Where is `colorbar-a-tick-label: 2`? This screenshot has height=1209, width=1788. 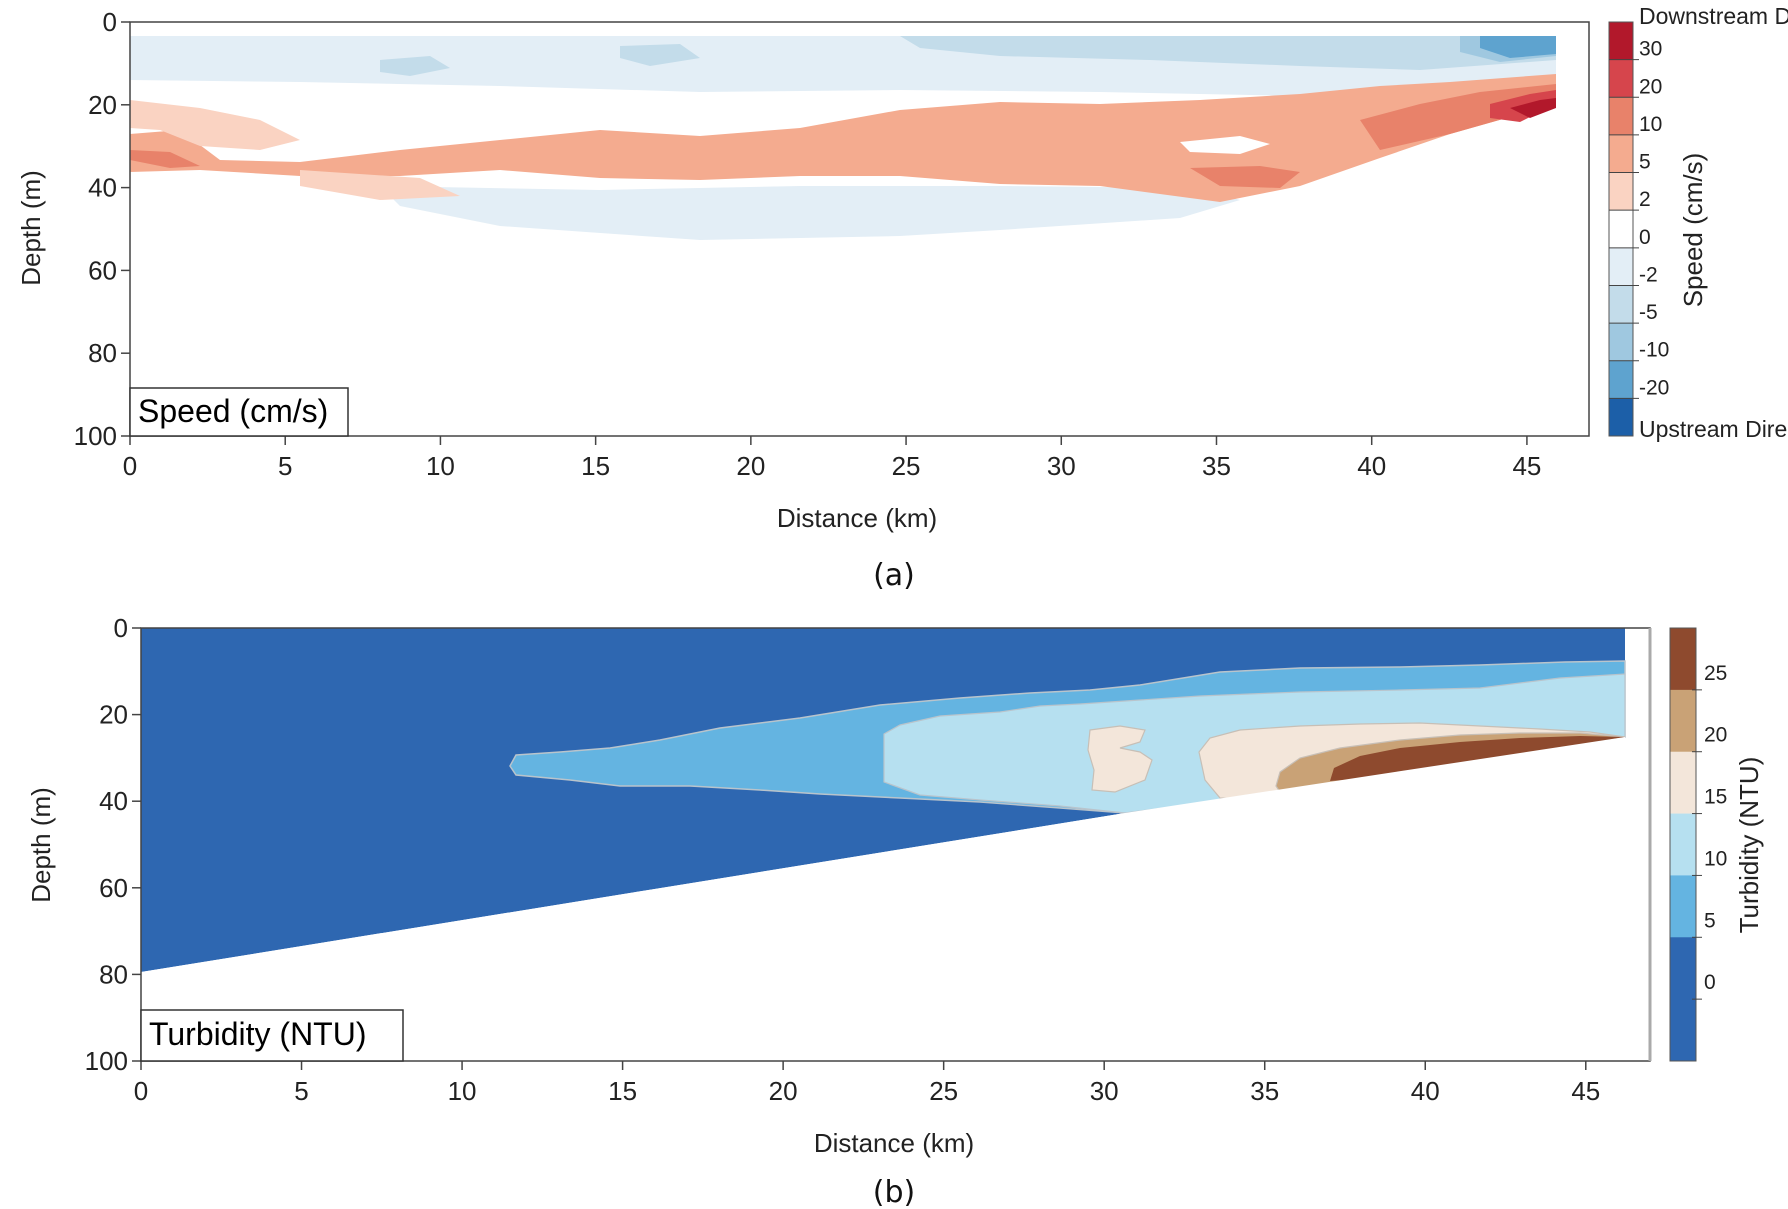 colorbar-a-tick-label: 2 is located at coordinates (1645, 199).